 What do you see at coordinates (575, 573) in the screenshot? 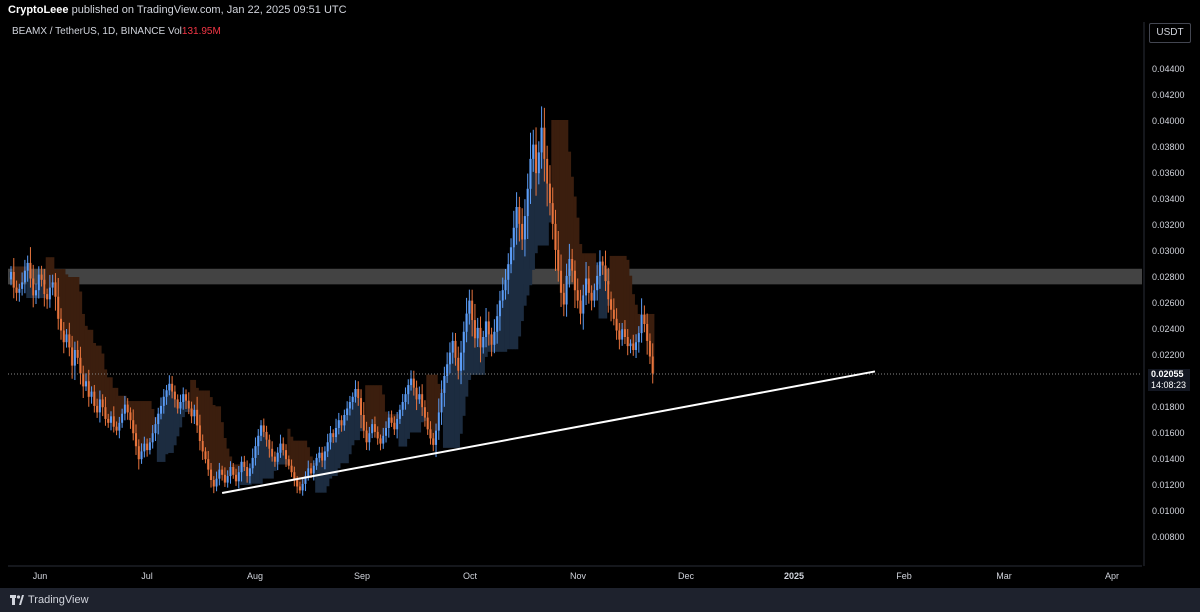
I see `time-axis: Jun Jul Aug Sep Oct Nov Dec 2025 Feb Mar Apr` at bounding box center [575, 573].